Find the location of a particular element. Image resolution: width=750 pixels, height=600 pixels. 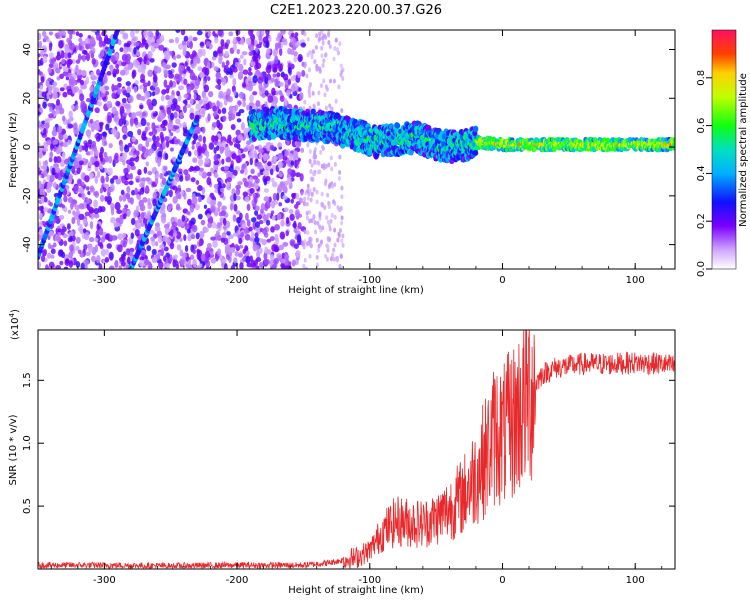

figure-title: C2E1.2023.220.00.37.G26 is located at coordinates (356, 10).